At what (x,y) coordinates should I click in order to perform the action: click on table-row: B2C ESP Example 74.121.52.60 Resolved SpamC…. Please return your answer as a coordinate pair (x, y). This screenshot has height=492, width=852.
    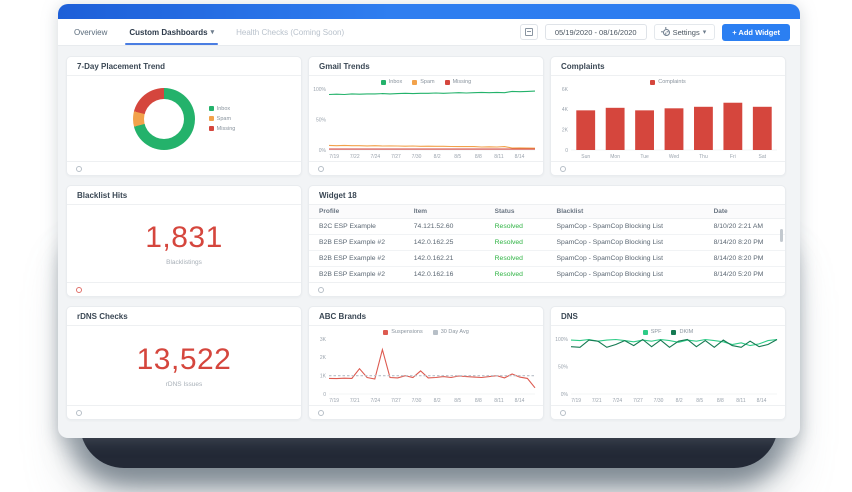
    Looking at the image, I should click on (547, 226).